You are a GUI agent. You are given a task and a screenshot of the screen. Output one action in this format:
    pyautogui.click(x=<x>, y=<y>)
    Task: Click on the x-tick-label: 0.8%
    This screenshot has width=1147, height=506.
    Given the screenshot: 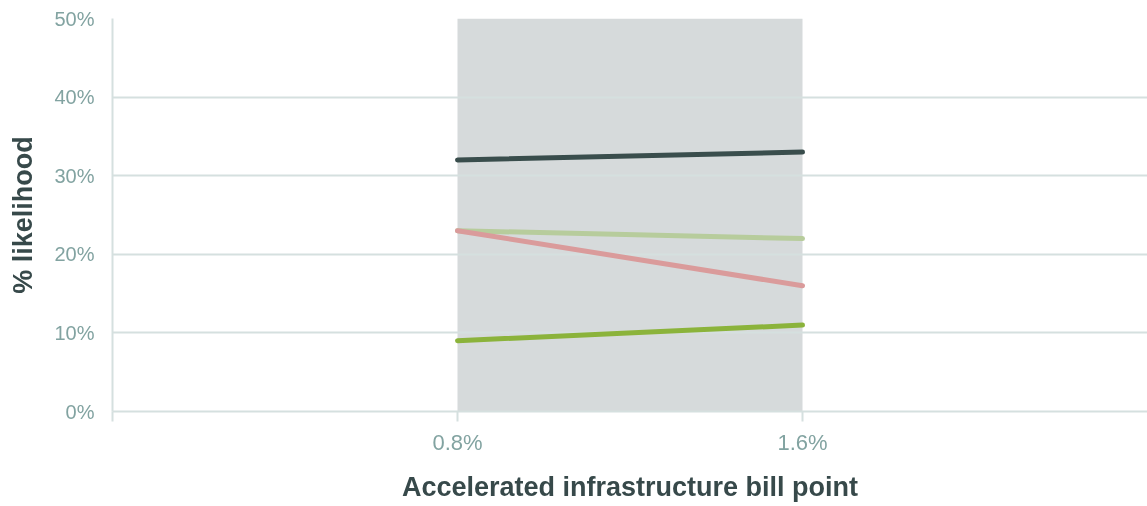 What is the action you would take?
    pyautogui.click(x=457, y=442)
    